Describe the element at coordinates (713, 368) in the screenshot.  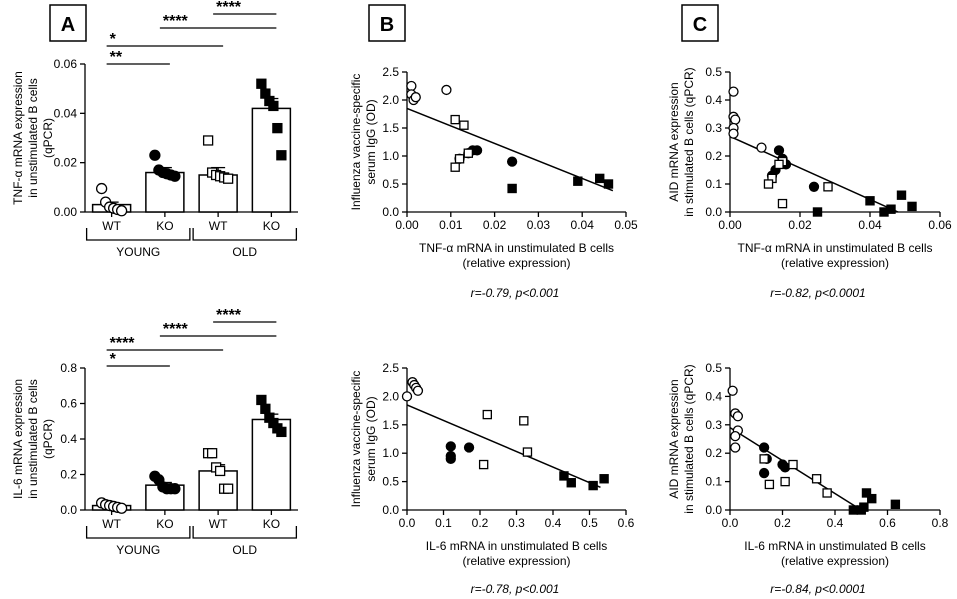
I see `c2-y-tick-label: 0.5` at that location.